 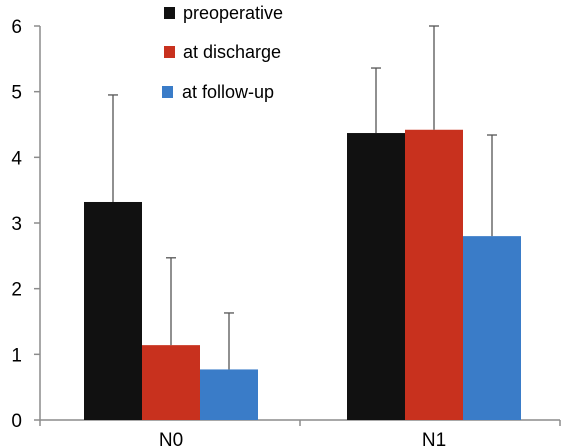 I want to click on bar-n1-at-discharge, so click(x=434, y=274).